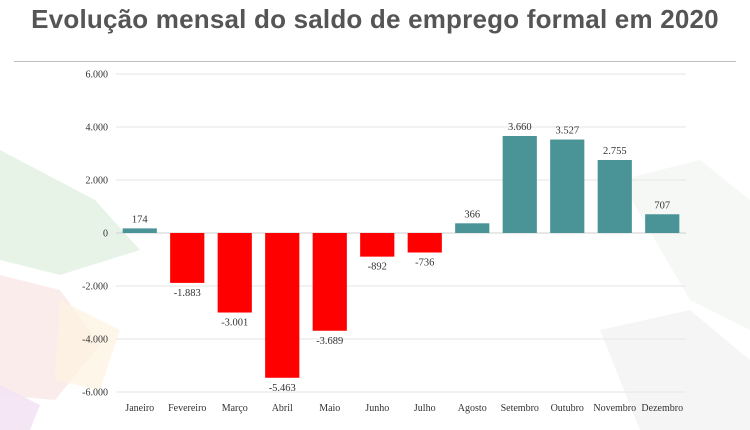 The image size is (750, 430). Describe the element at coordinates (377, 408) in the screenshot. I see `x-tick-label: Junho` at that location.